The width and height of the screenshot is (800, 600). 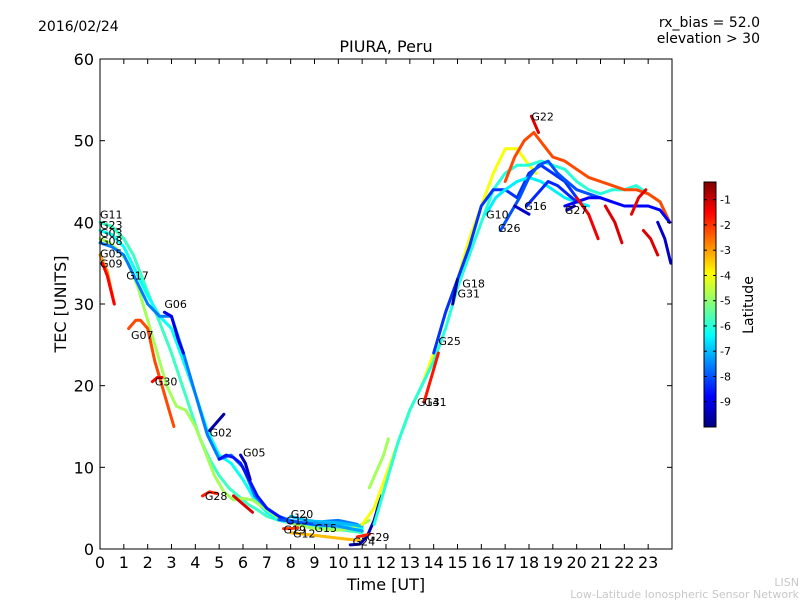 I want to click on series-line-g06, so click(x=173, y=332).